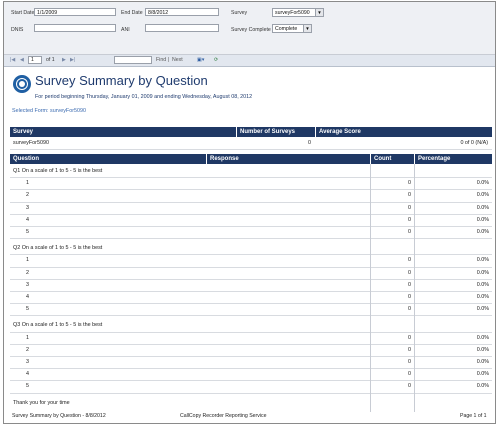 The height and width of the screenshot is (427, 500). What do you see at coordinates (58, 171) in the screenshot?
I see `question-text: Q1 On a scale of 1 to 5 - 5 is the best` at bounding box center [58, 171].